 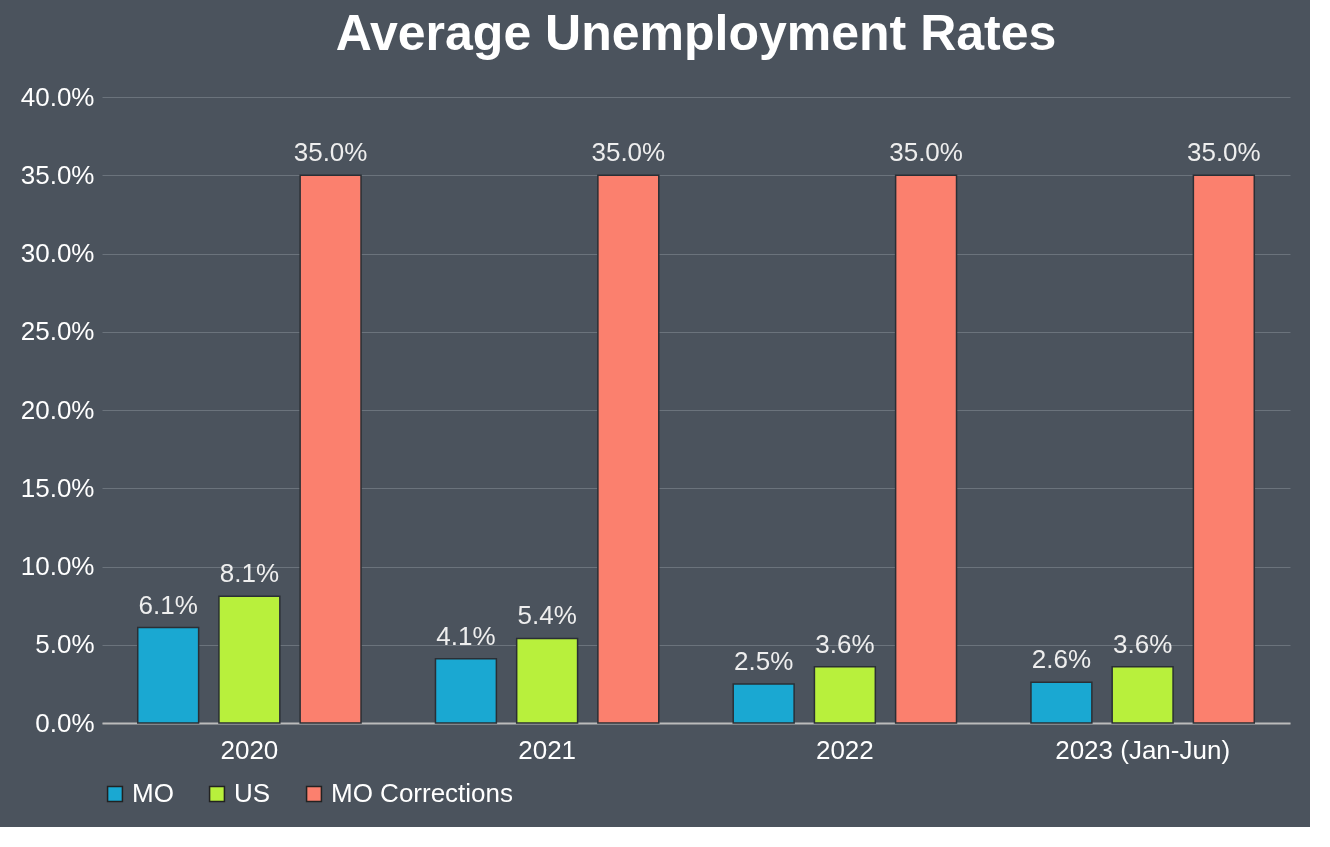 I want to click on legend-label: MO, so click(x=153, y=793).